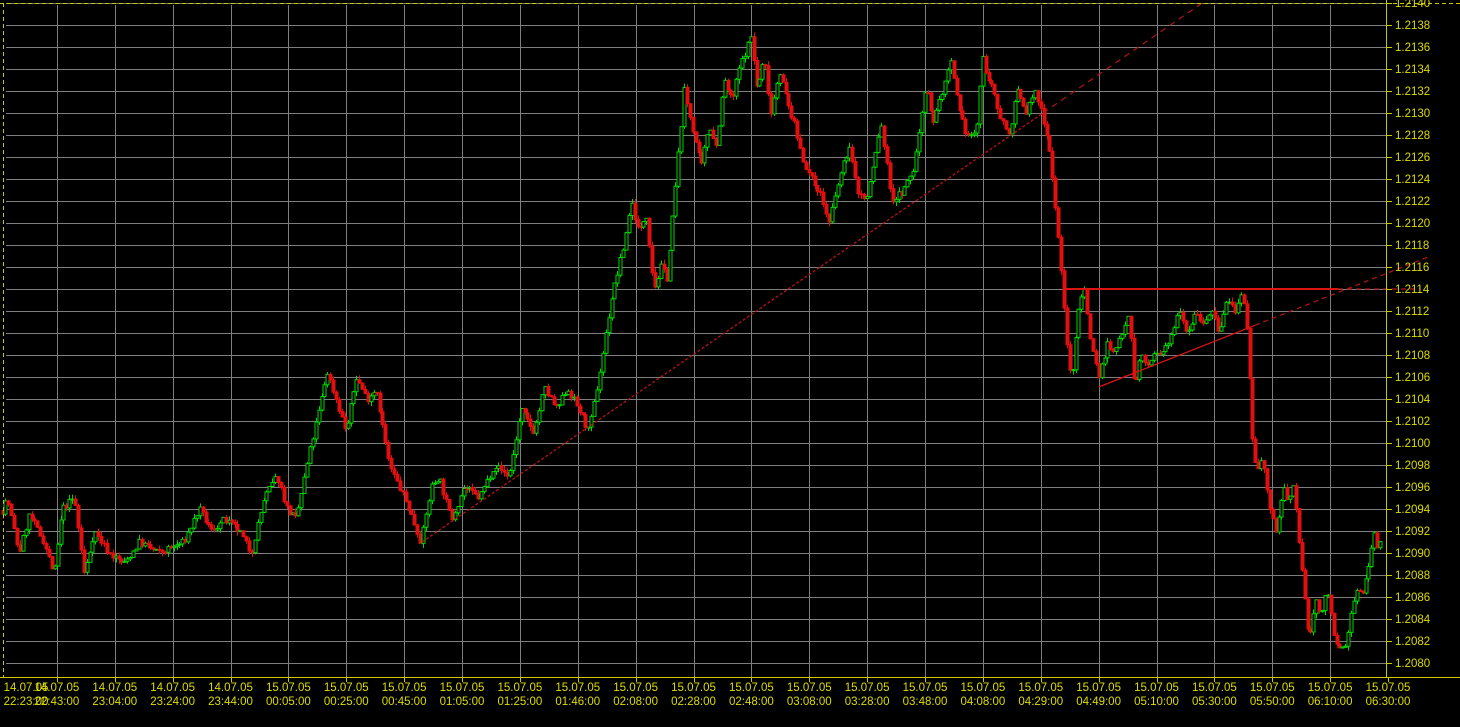 The image size is (1460, 727). What do you see at coordinates (1124, 57) in the screenshot?
I see `trendline-major-ray` at bounding box center [1124, 57].